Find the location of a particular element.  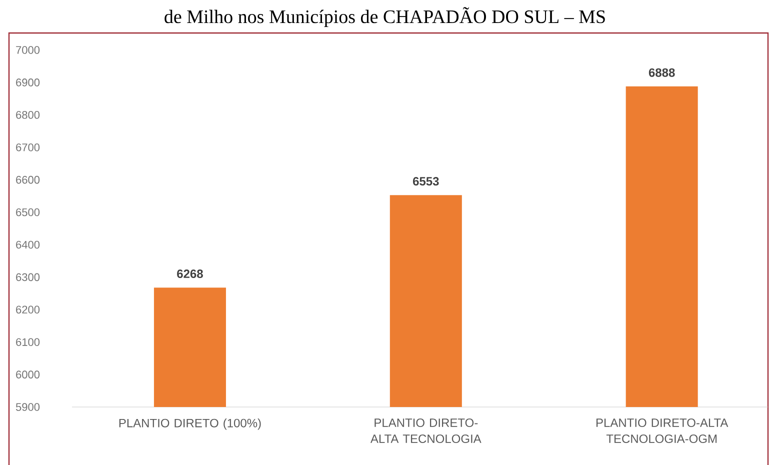

data-label: 6553 is located at coordinates (425, 181).